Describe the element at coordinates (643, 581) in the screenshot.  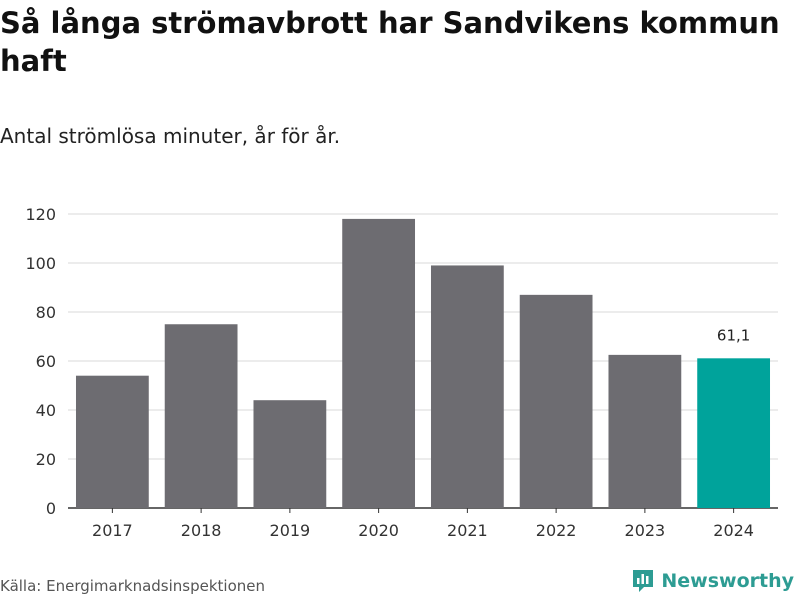
I see `newsworthy-logo-icon` at that location.